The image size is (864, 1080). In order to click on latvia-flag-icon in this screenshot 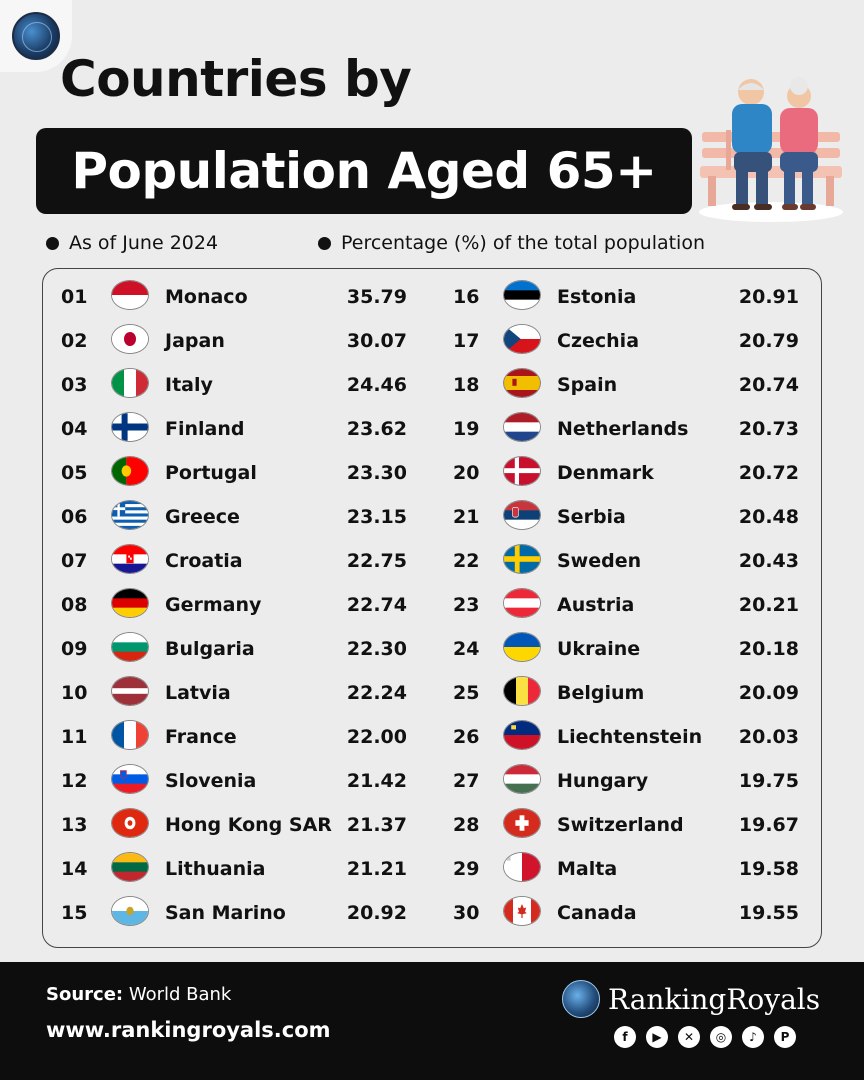, I will do `click(130, 691)`.